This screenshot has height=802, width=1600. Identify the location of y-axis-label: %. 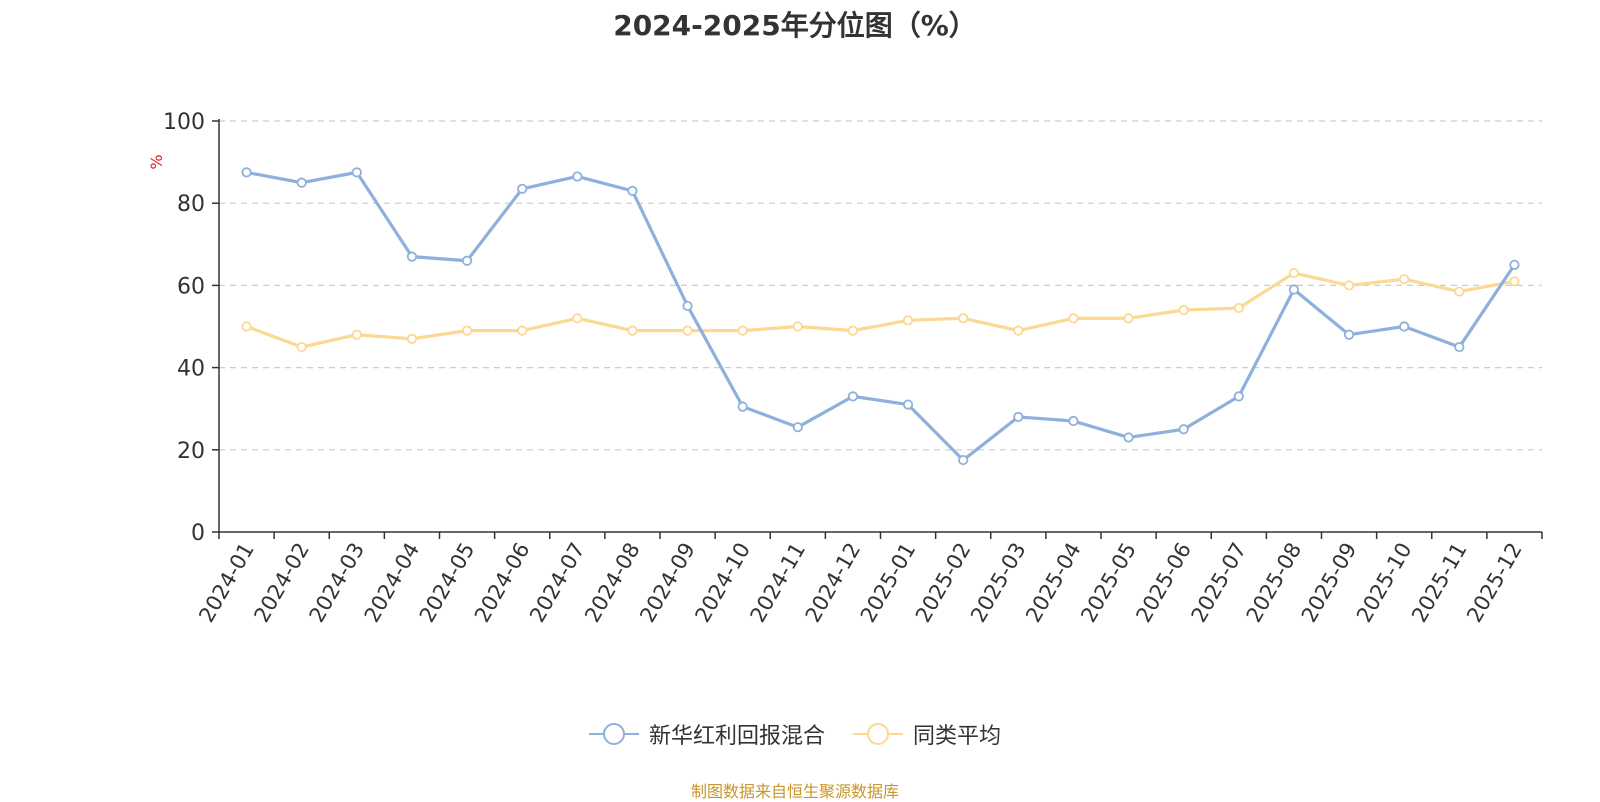
(156, 161).